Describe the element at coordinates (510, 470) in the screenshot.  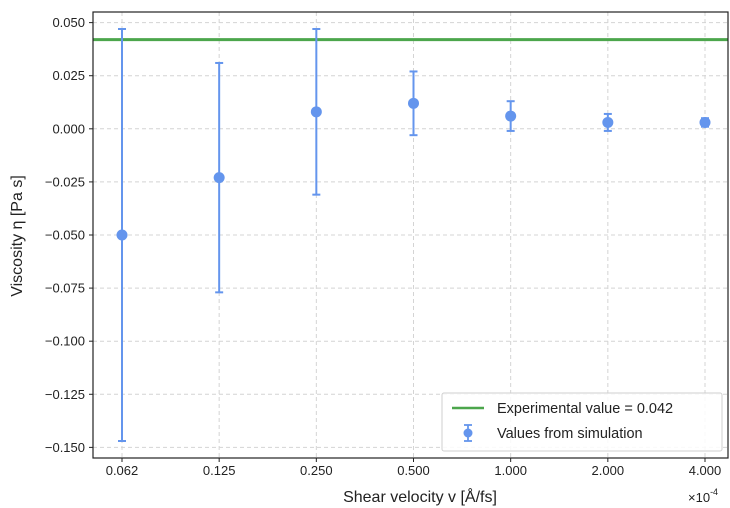
I see `x-tick-label: 1.000` at that location.